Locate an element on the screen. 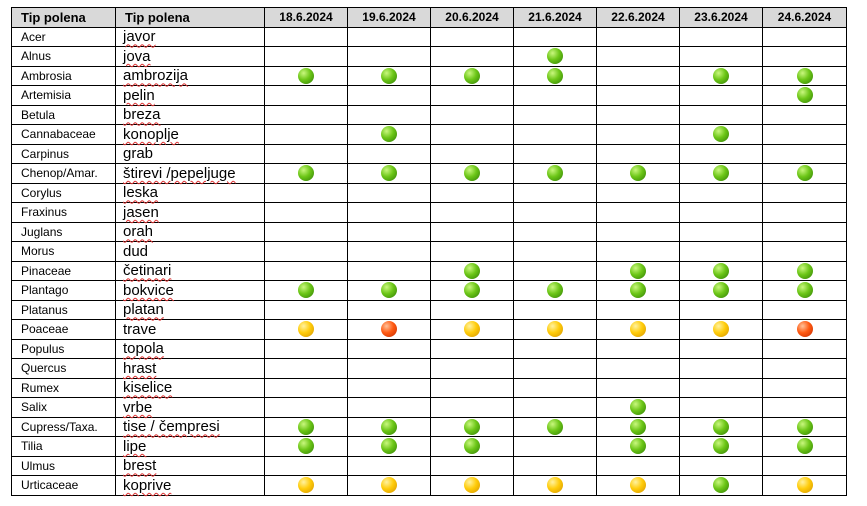  local-name-cell: brest is located at coordinates (190, 465).